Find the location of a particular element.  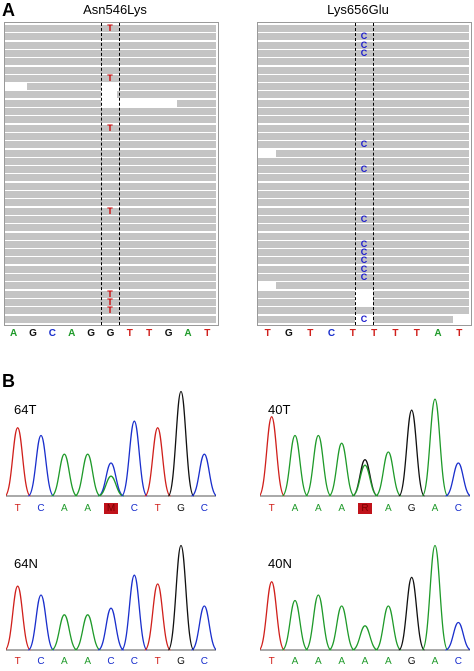

reference-base: C is located at coordinates (331, 333).